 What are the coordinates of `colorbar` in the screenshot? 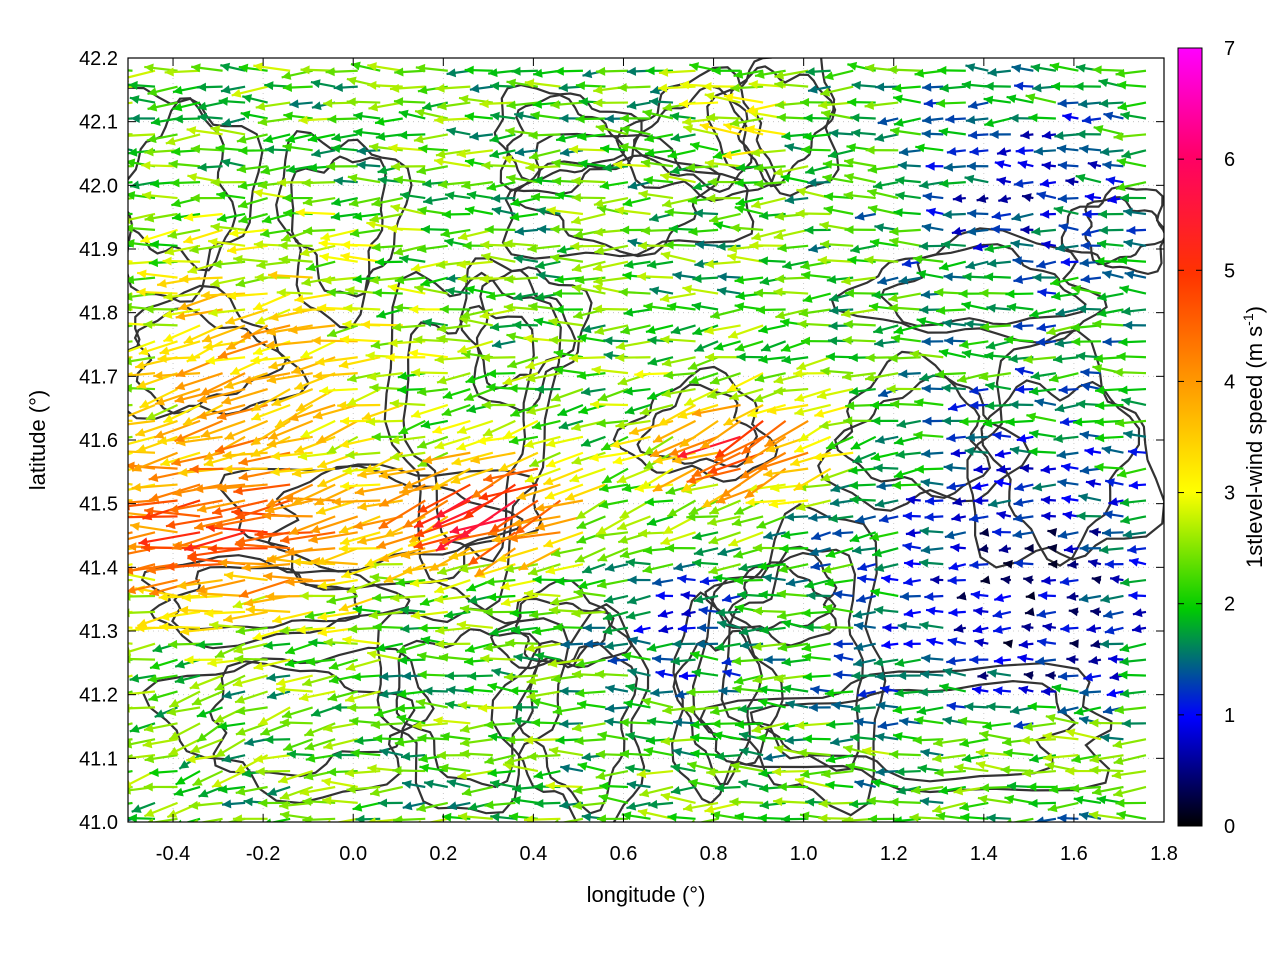 It's located at (1190, 437).